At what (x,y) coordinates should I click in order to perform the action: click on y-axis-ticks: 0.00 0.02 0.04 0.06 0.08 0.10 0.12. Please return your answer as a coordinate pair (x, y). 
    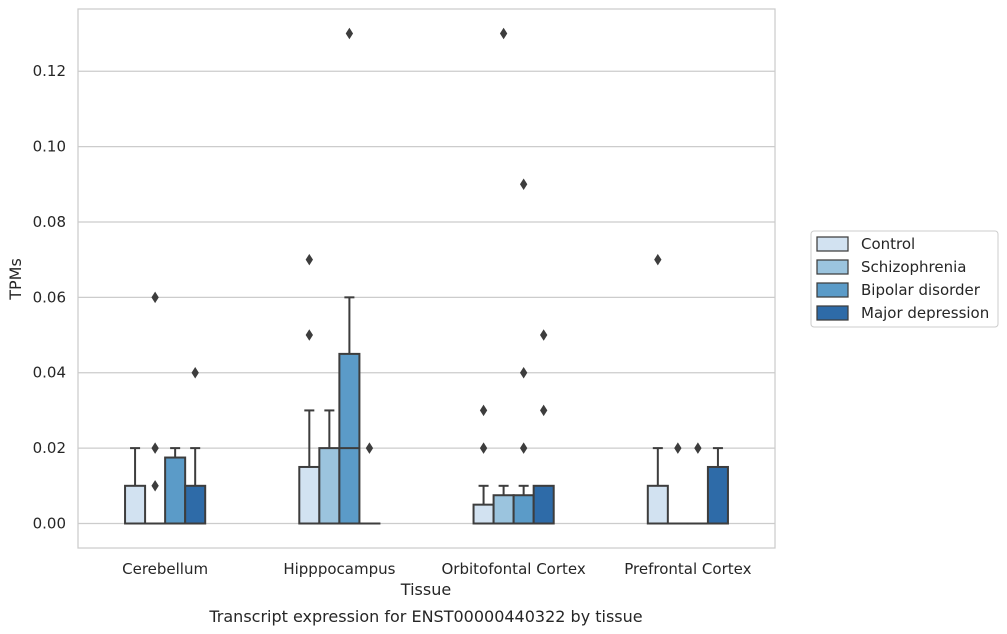
    Looking at the image, I should click on (49, 297).